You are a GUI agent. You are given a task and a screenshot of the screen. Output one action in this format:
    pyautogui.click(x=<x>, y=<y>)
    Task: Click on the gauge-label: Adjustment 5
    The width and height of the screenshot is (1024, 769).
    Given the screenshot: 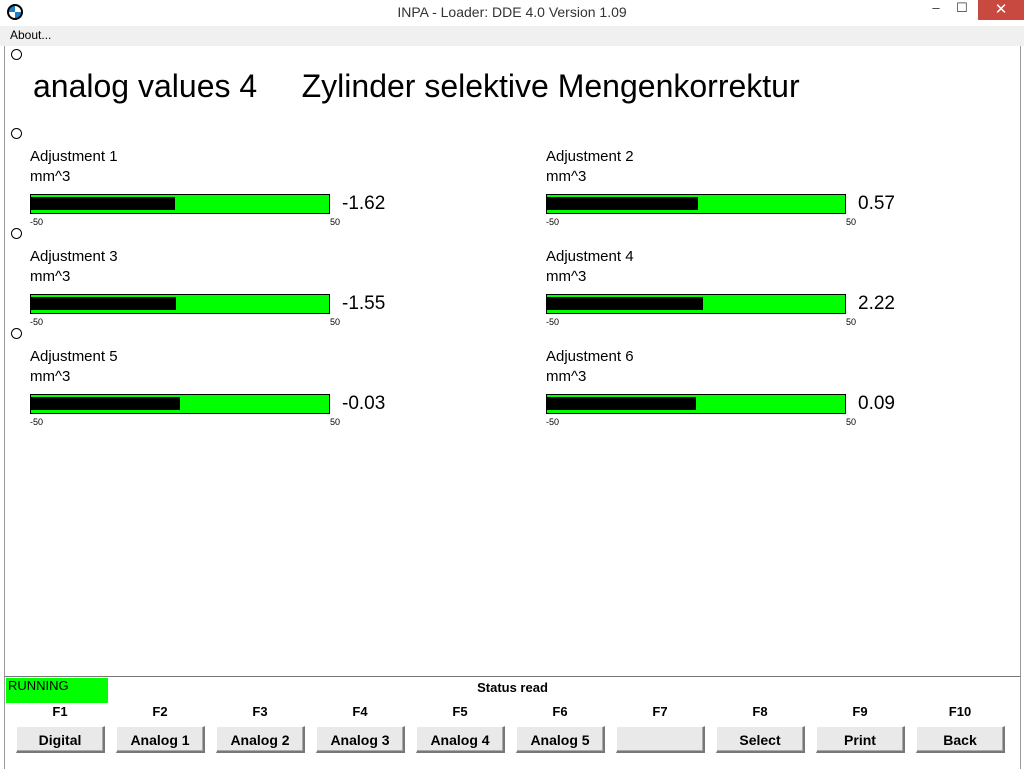 What is the action you would take?
    pyautogui.click(x=74, y=356)
    